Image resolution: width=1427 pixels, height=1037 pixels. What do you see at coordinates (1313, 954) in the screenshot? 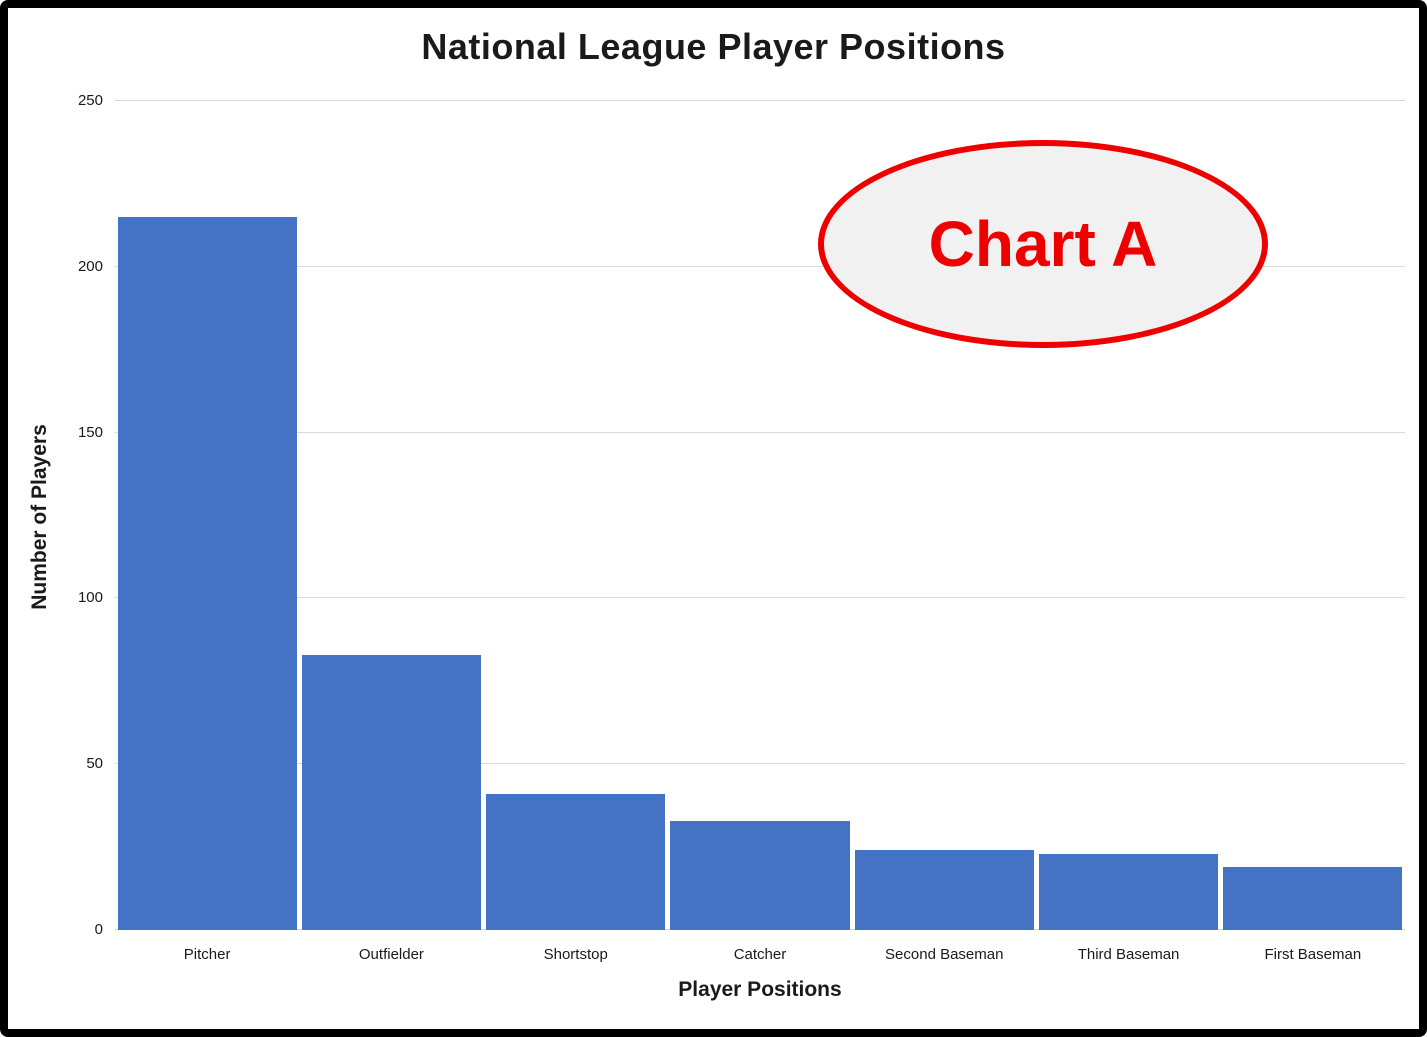
I see `x-category-label: First Baseman` at bounding box center [1313, 954].